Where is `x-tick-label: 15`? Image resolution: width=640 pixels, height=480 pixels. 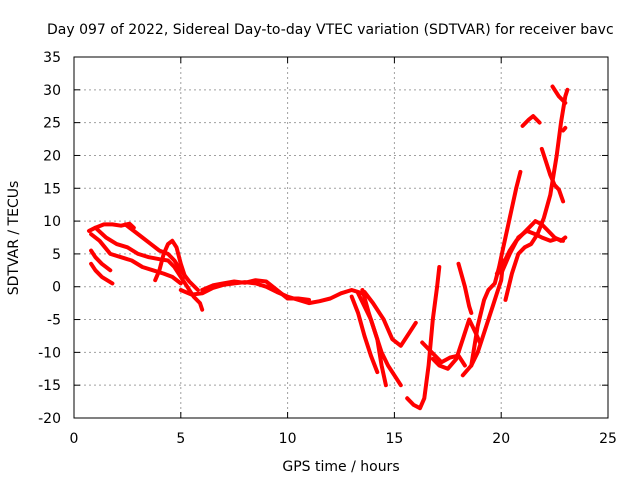
x-tick-label: 15 is located at coordinates (394, 439).